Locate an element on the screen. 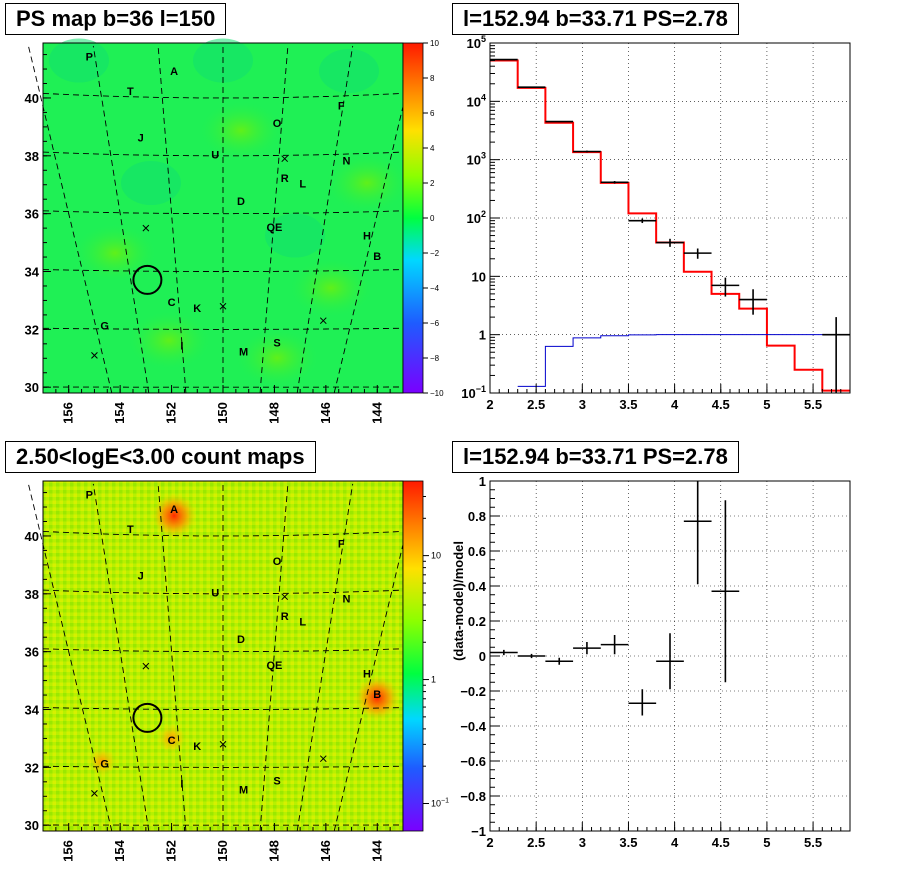  residual-x-tick-label: 3 is located at coordinates (582, 842).